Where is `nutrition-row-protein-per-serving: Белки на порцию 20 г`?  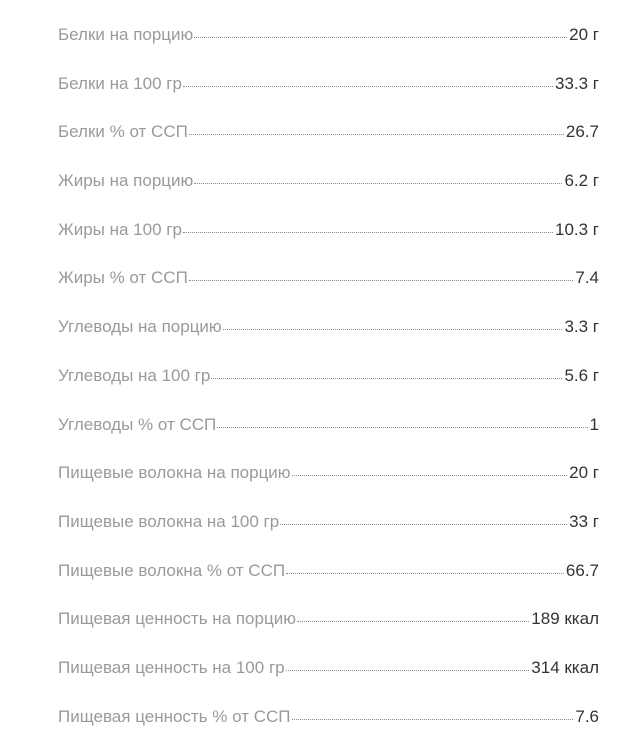
nutrition-row-protein-per-serving: Белки на порцию 20 г is located at coordinates (328, 34).